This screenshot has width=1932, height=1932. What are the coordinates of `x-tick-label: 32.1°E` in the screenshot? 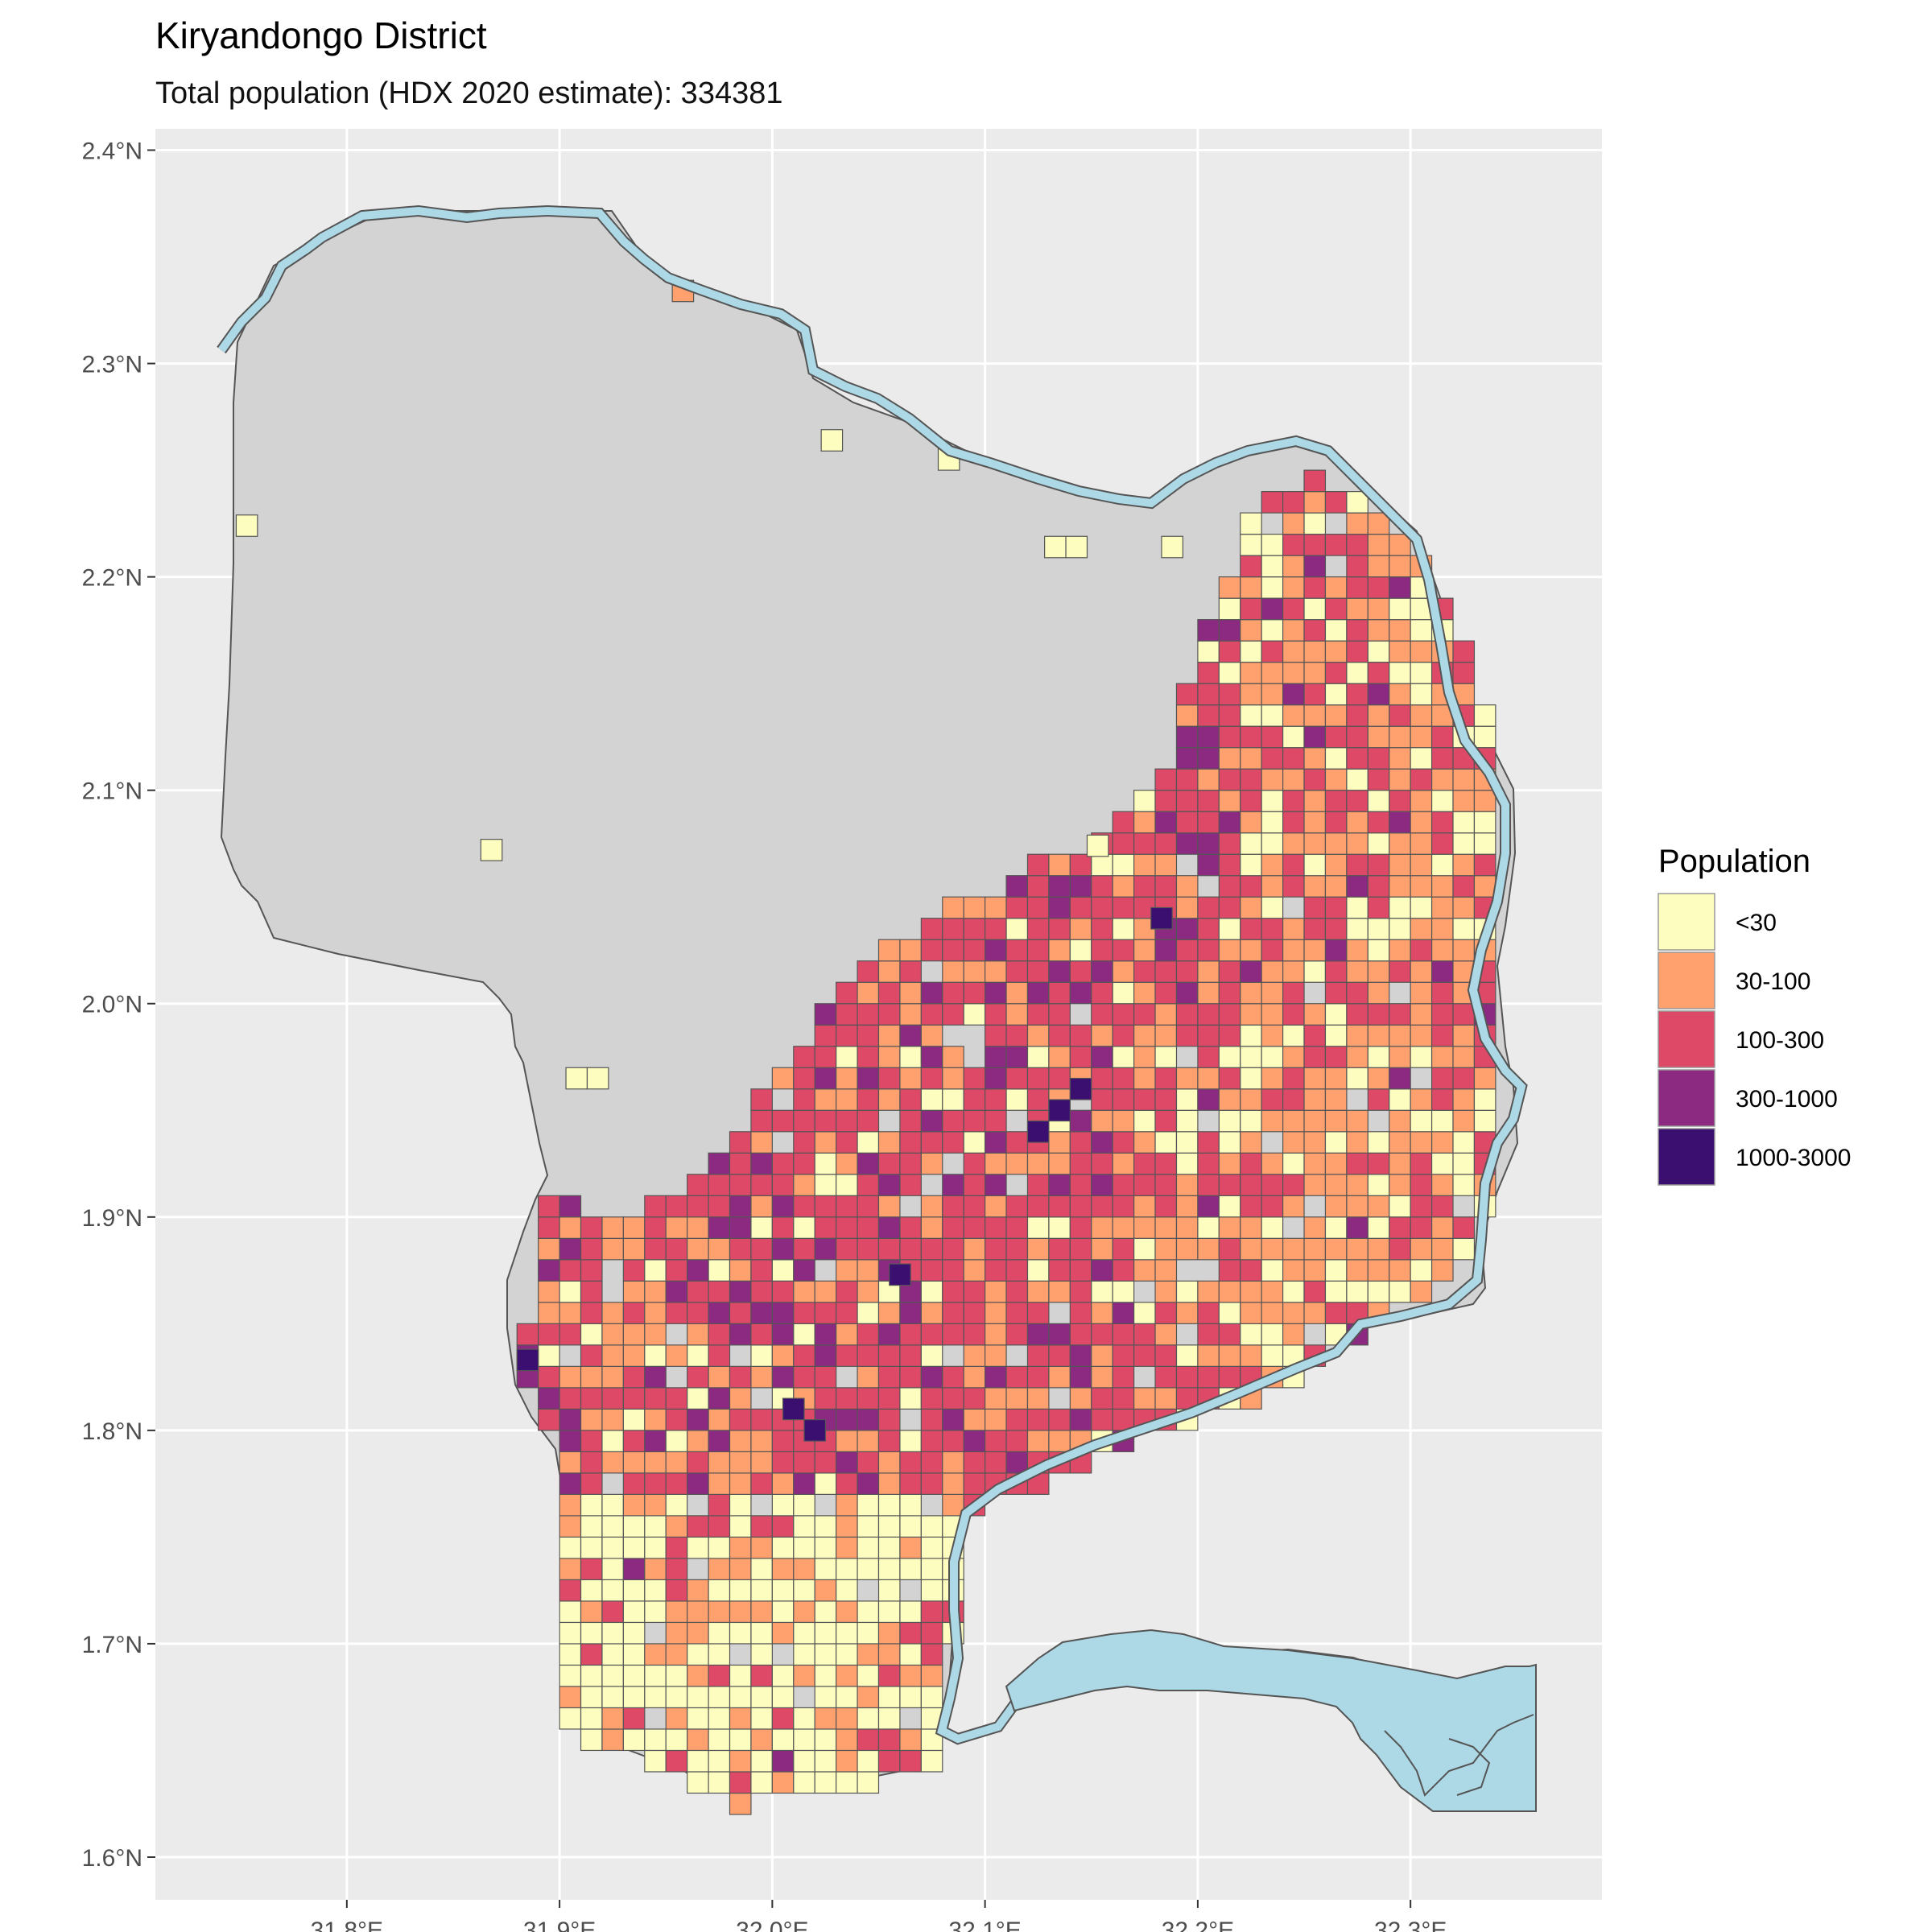 It's located at (984, 1925).